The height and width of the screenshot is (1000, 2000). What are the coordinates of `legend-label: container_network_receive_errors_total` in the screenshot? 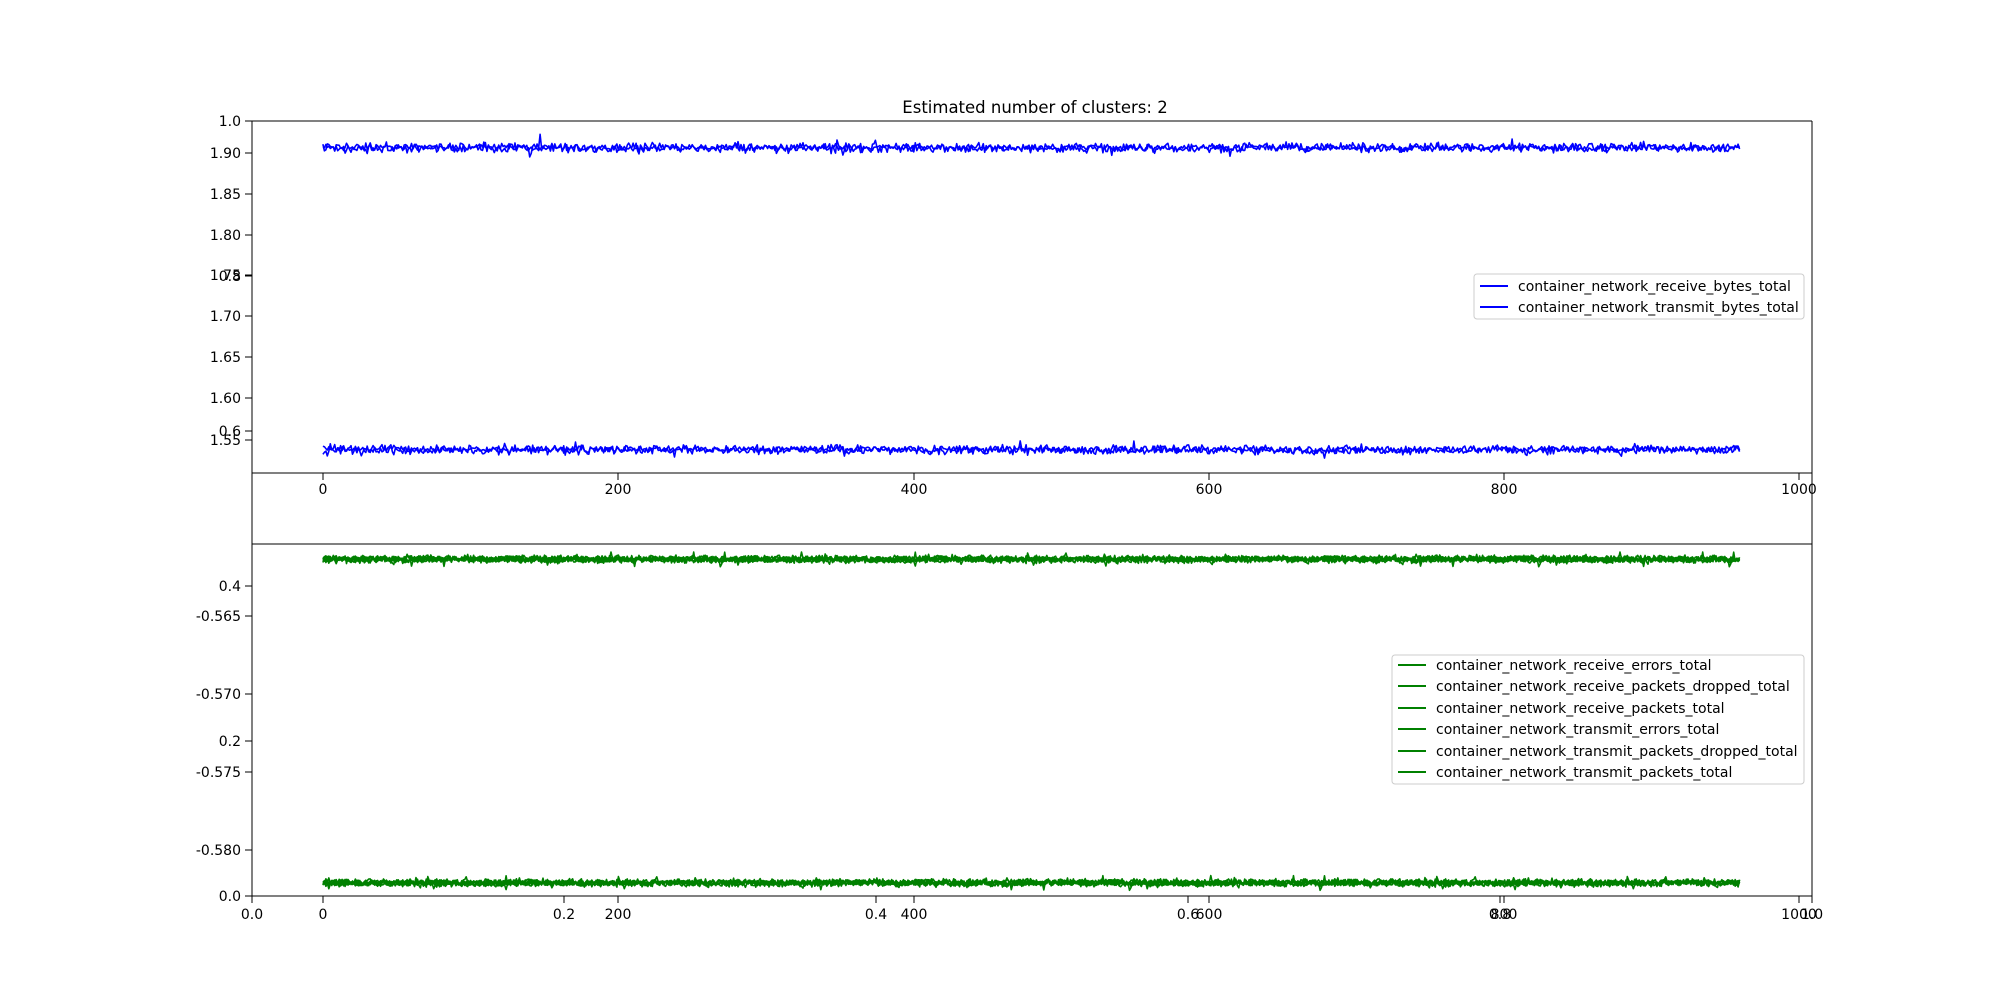 It's located at (1574, 666).